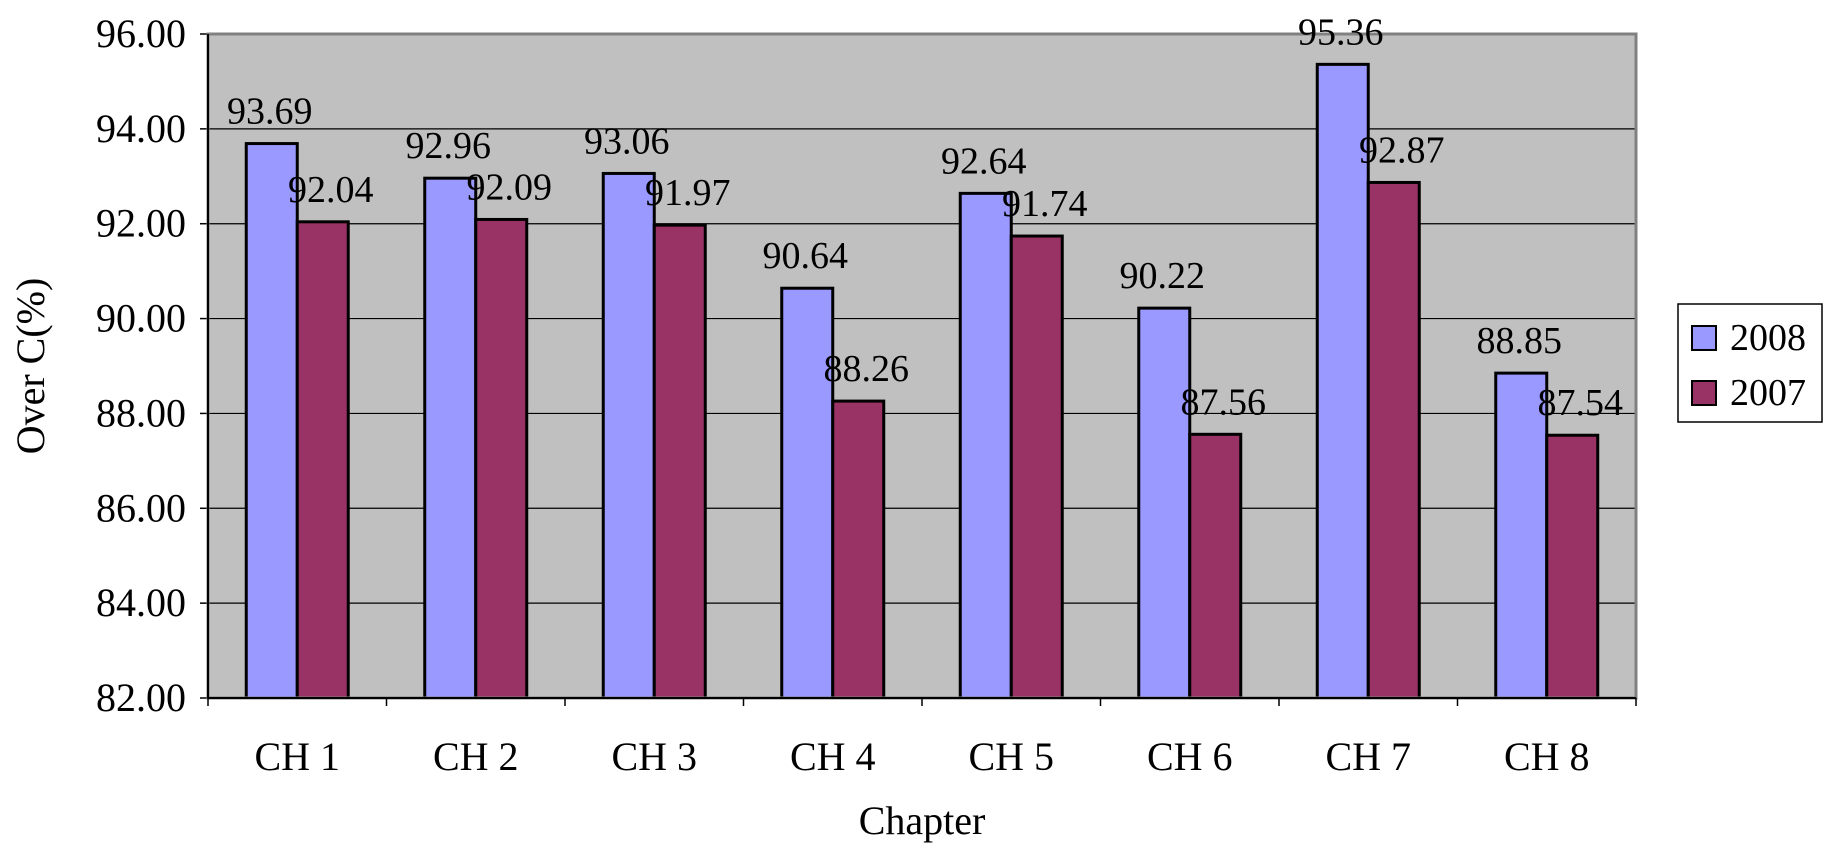 The height and width of the screenshot is (849, 1826). Describe the element at coordinates (1341, 32) in the screenshot. I see `data-label: 95.36` at that location.